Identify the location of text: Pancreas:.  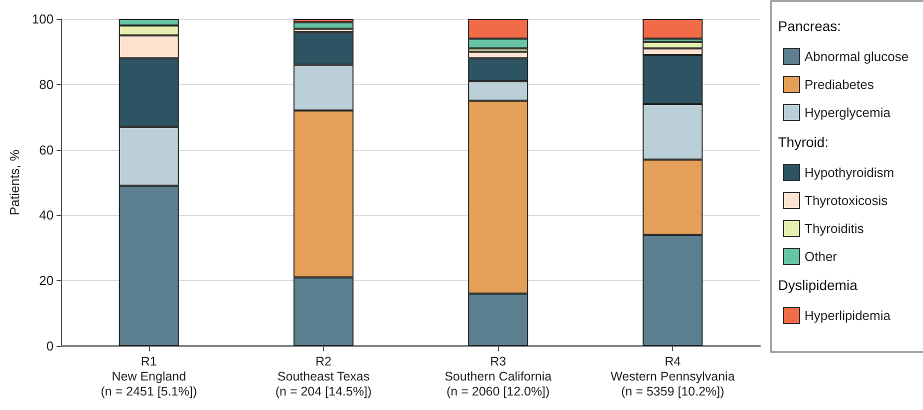
(810, 26).